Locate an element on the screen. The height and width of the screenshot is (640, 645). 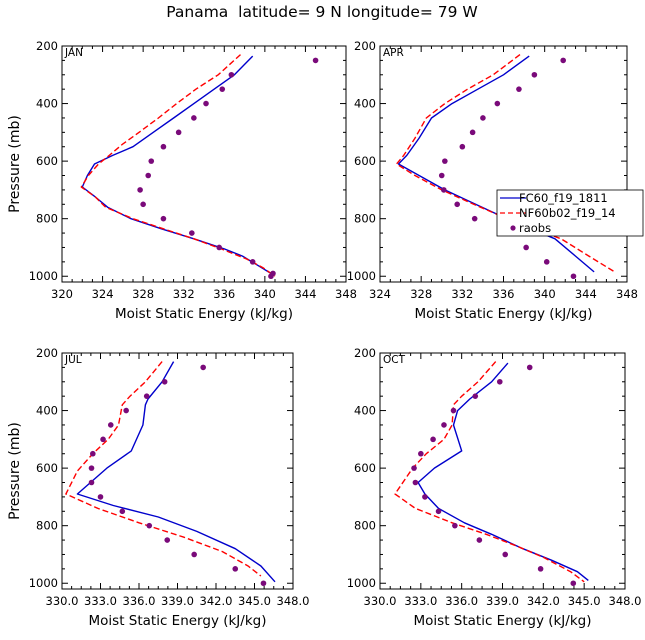
x-tick-label: 320 is located at coordinates (62, 294).